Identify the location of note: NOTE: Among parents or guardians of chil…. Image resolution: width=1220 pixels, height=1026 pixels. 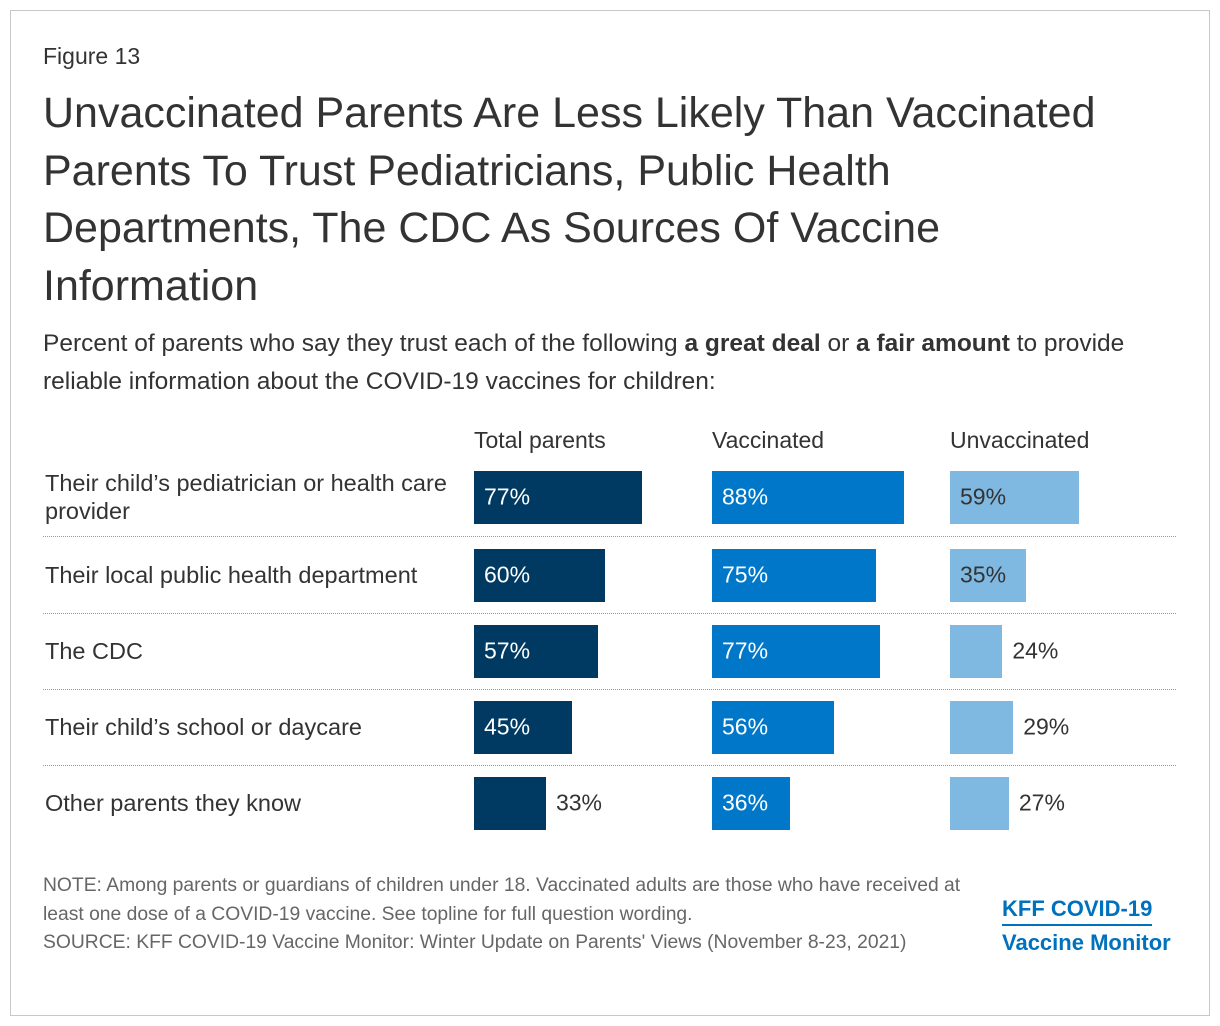
(502, 900).